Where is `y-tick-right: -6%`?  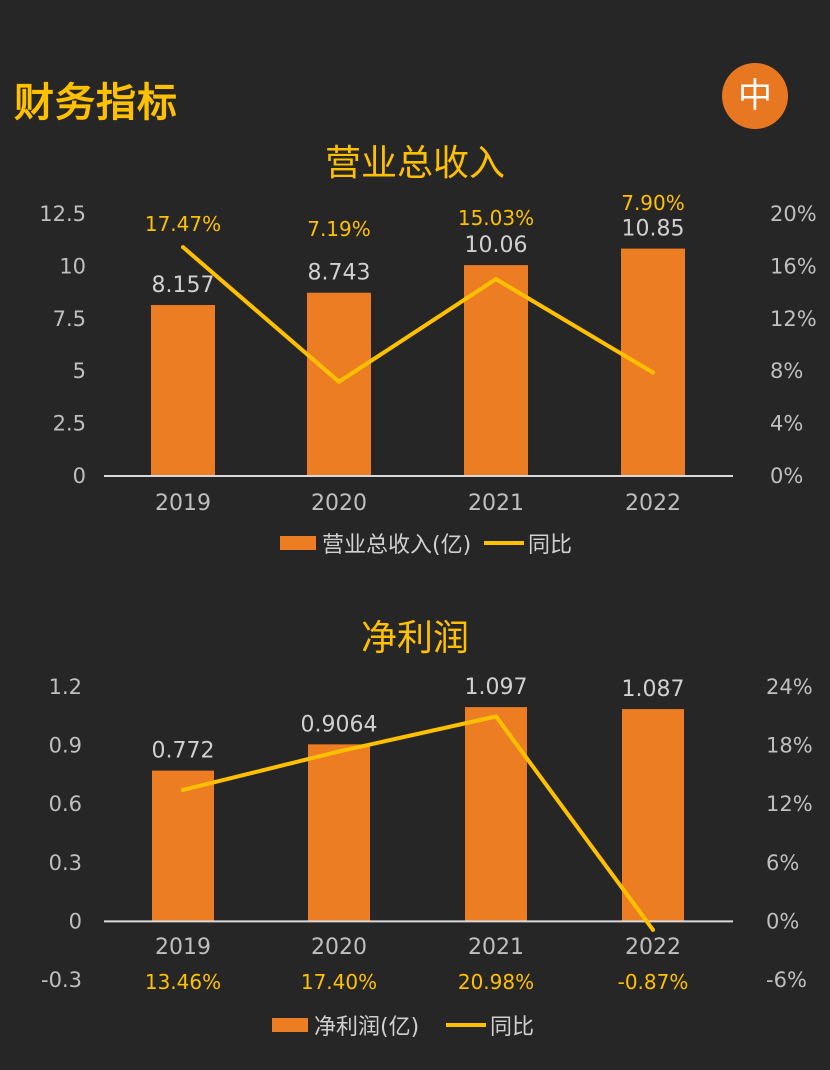
y-tick-right: -6% is located at coordinates (786, 980).